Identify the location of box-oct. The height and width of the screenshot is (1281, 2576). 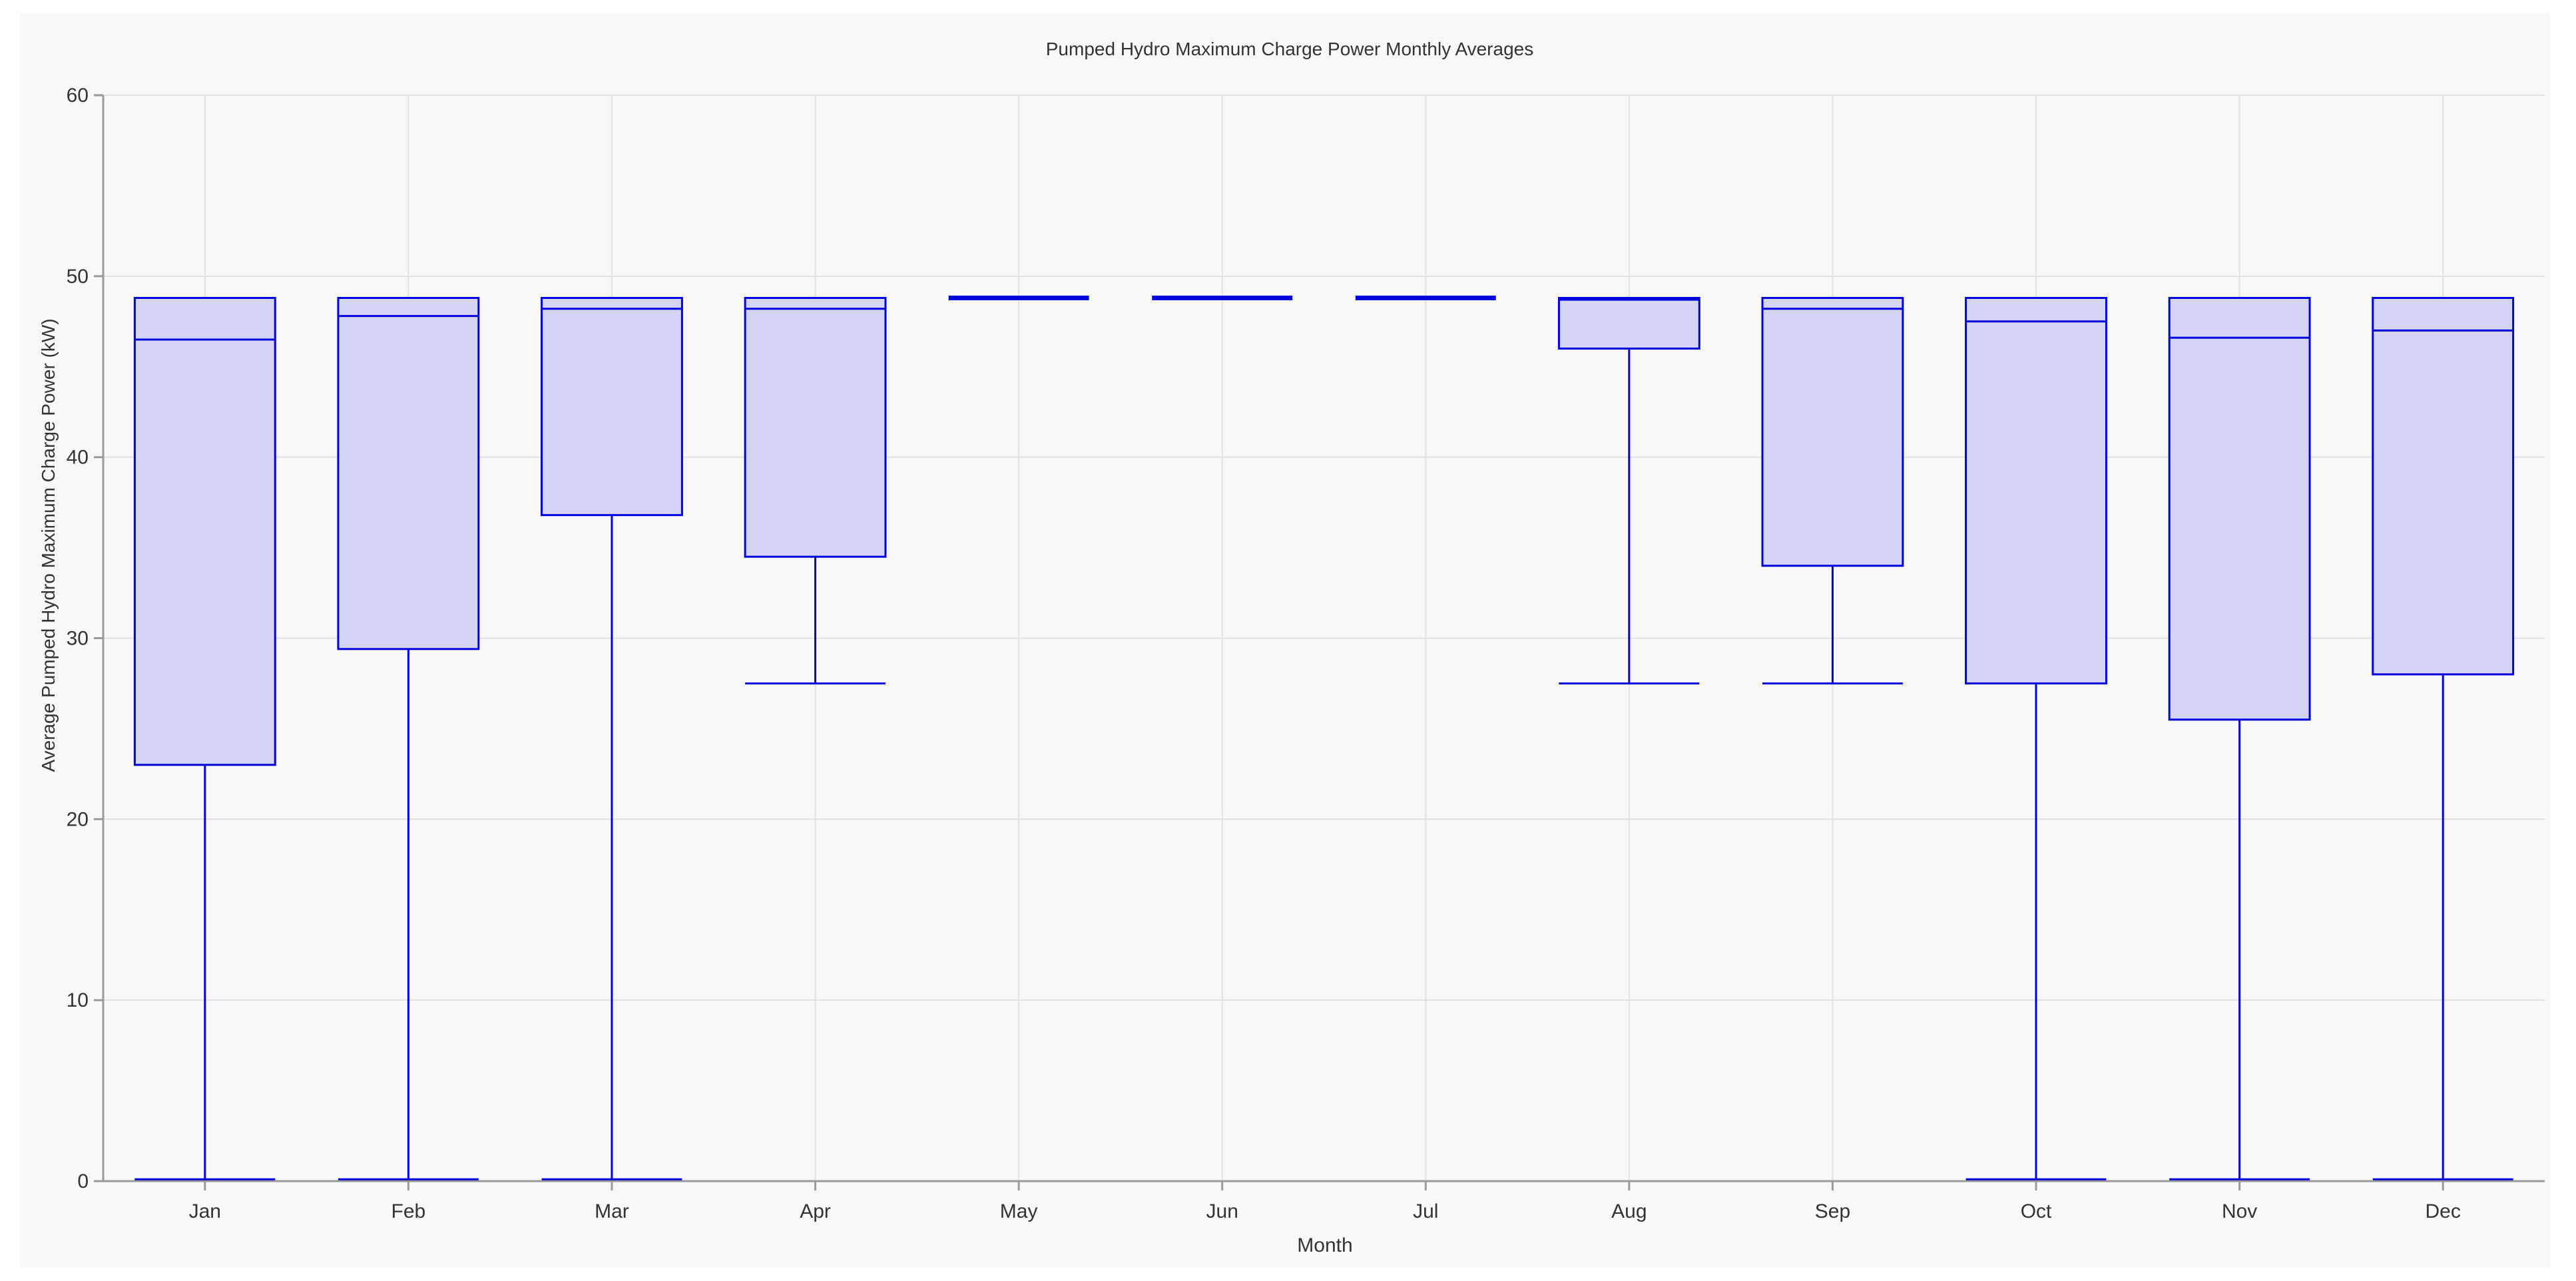
(2036, 738).